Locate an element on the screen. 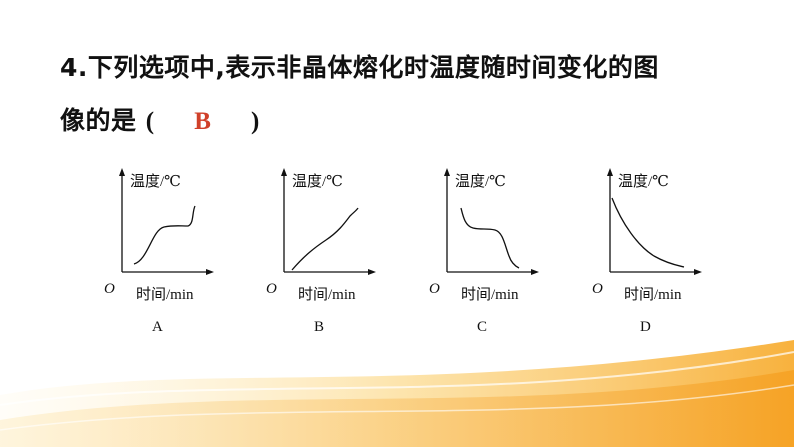  curve-b is located at coordinates (325, 239).